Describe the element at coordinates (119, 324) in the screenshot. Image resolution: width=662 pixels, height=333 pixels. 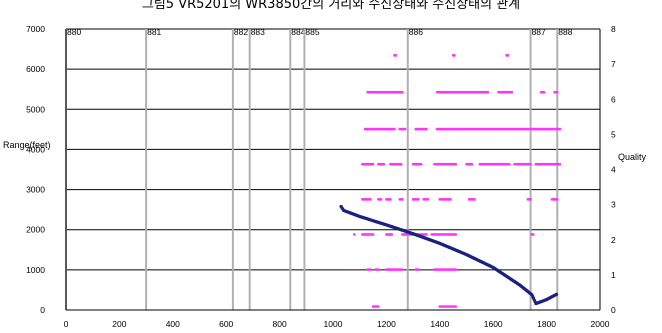
I see `x-tick-label: 200` at that location.